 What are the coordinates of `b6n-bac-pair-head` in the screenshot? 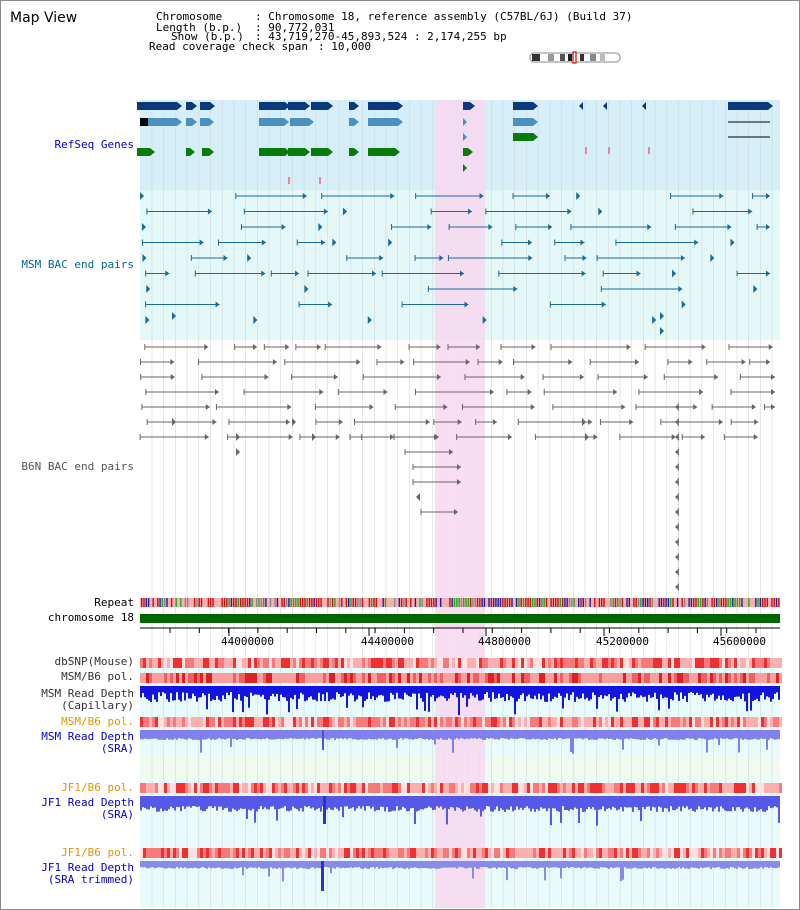 It's located at (172, 362).